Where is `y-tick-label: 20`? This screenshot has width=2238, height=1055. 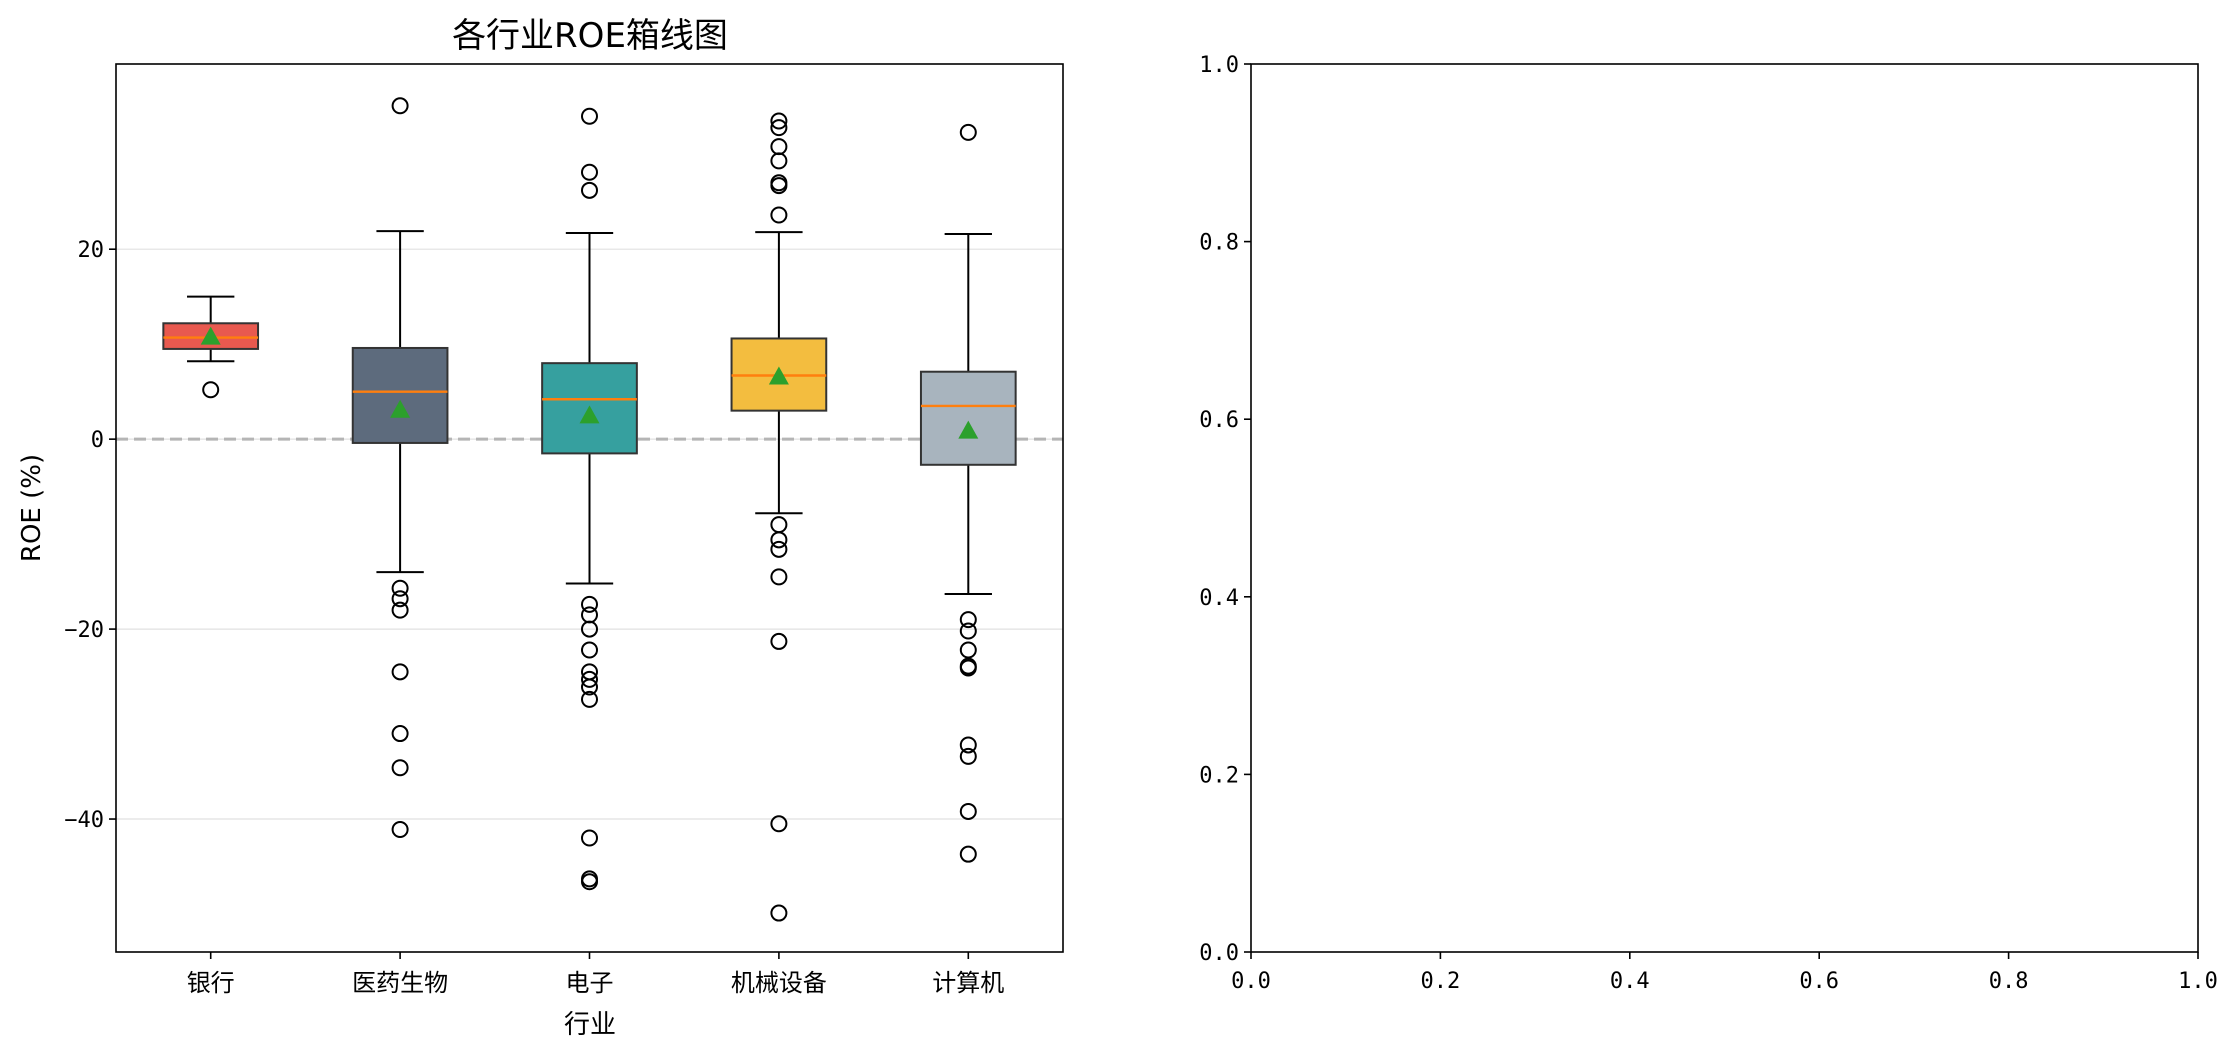
y-tick-label: 20 is located at coordinates (91, 250).